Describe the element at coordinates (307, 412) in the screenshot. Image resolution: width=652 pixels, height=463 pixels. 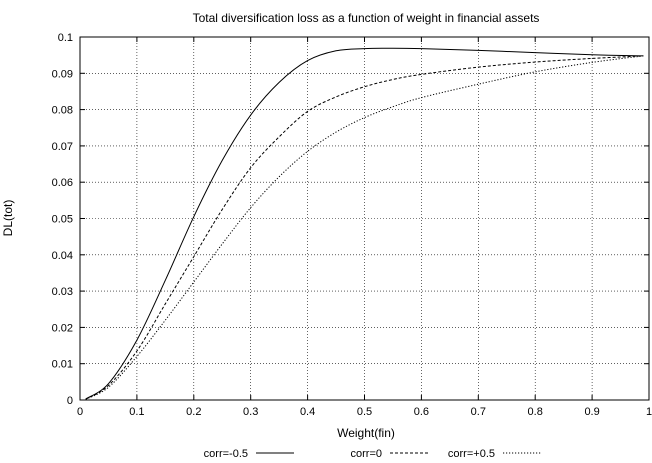
I see `x-tick-label: 0.4` at that location.